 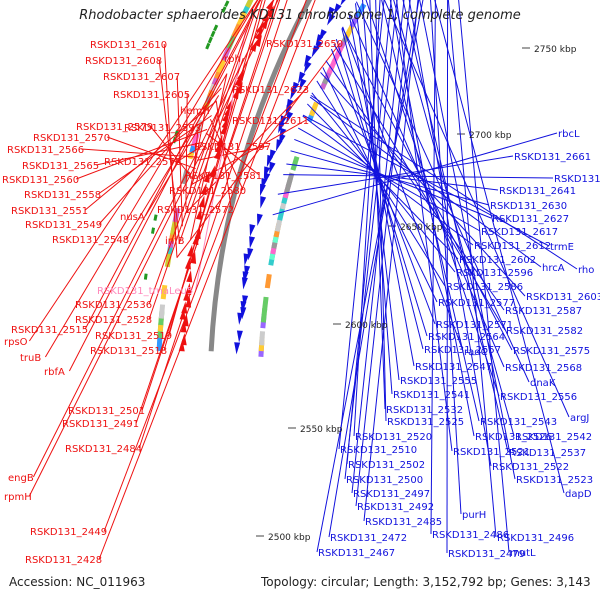 What do you see at coordinates (421, 228) in the screenshot?
I see `kbp-tick-label: 2650 kbp` at bounding box center [421, 228].